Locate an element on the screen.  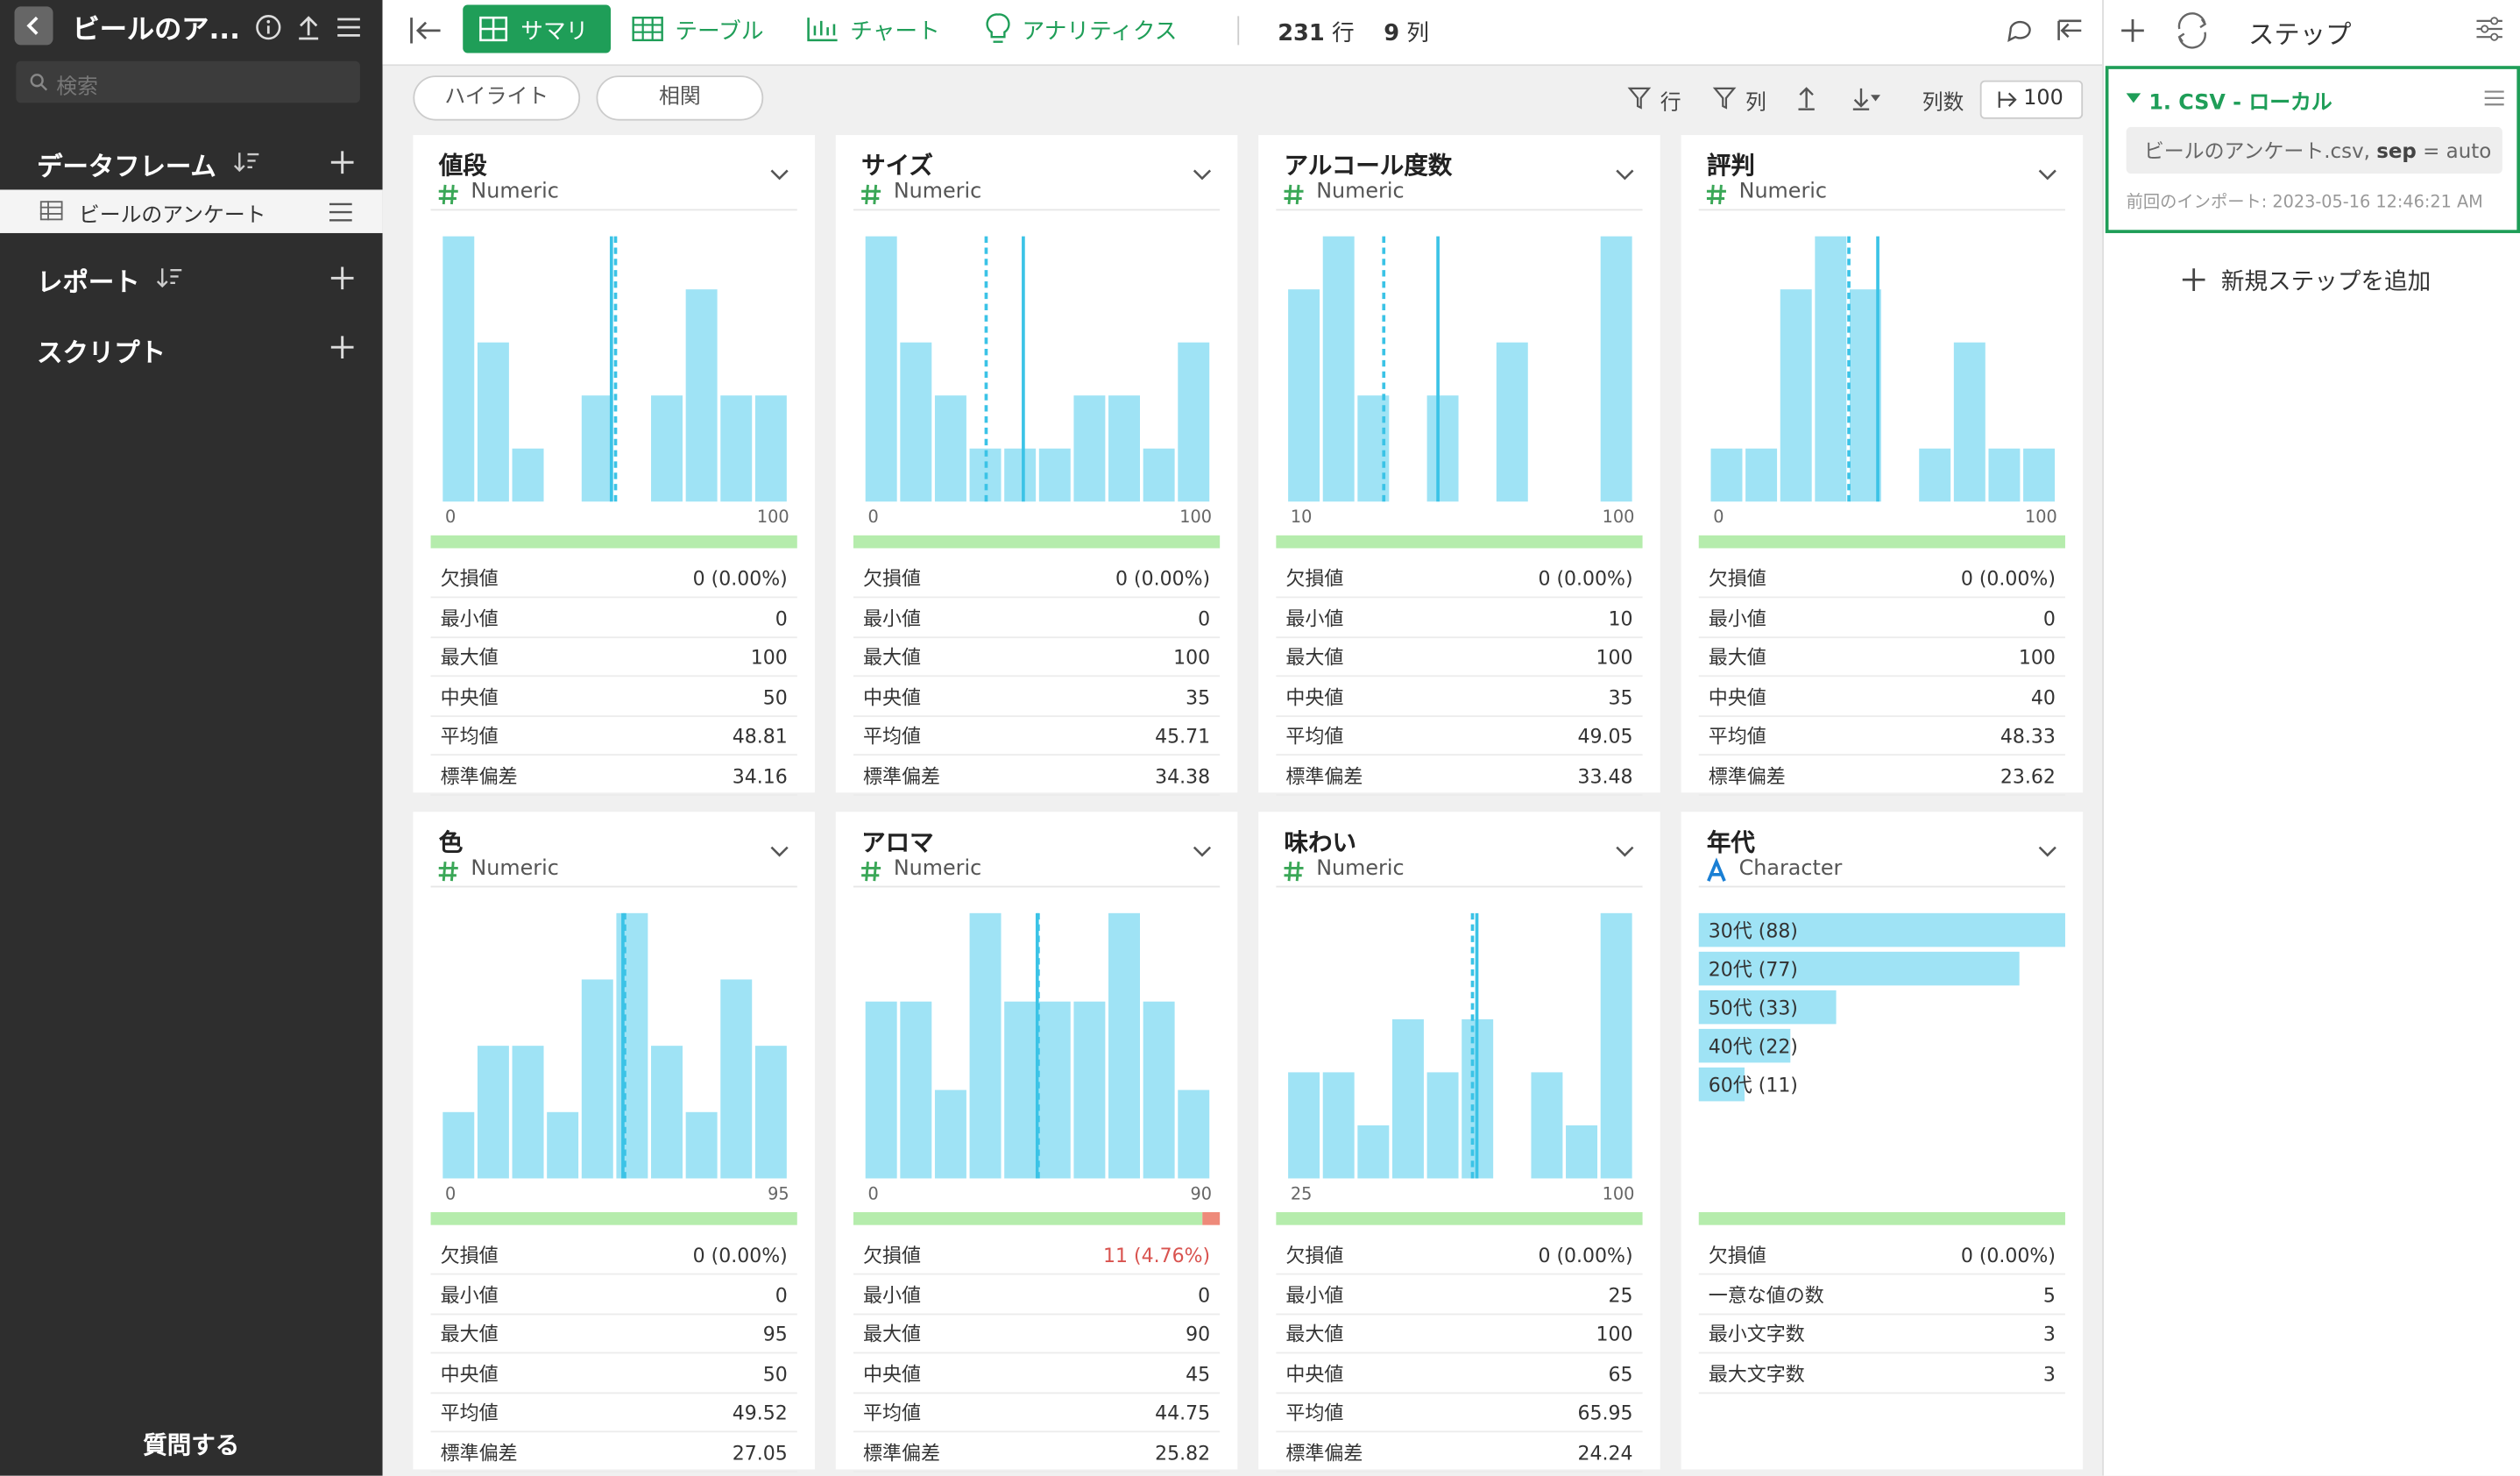
column-name: 年代 is located at coordinates (1730, 842).